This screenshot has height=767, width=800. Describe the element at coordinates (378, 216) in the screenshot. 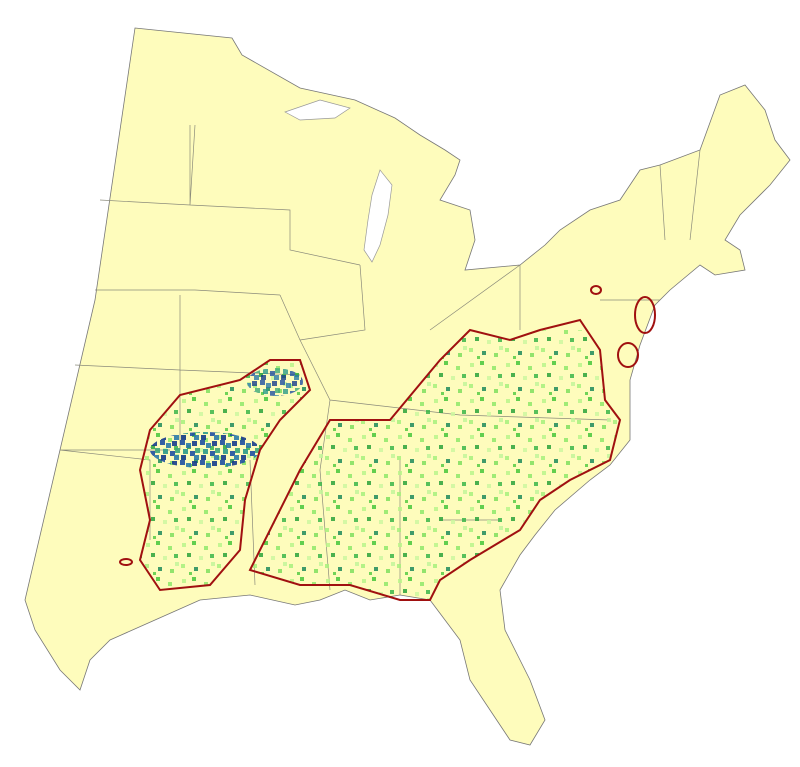

I see `lake-michigan` at that location.